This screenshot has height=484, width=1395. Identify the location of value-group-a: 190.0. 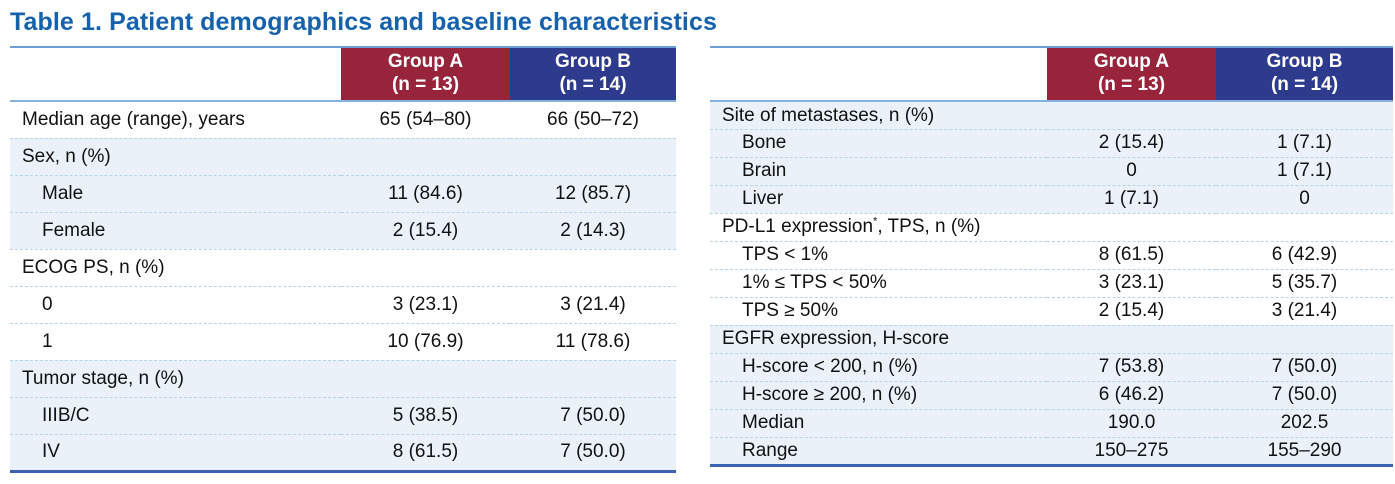
(1131, 423).